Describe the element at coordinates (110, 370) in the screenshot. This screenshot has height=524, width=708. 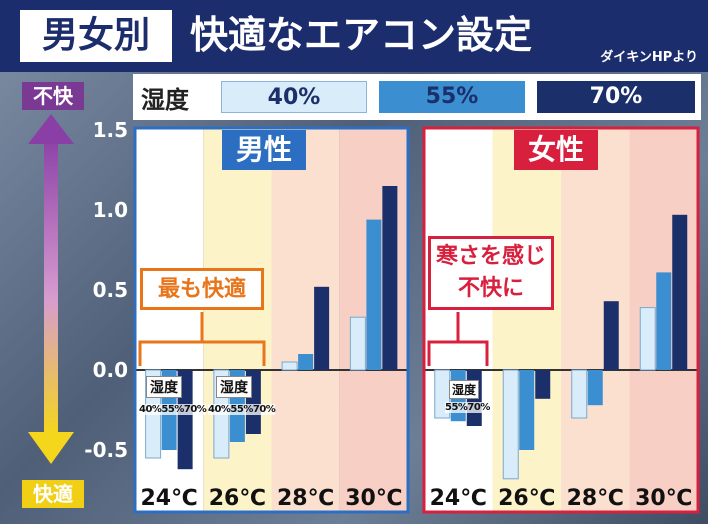
I see `y-tick-label: 0.0` at that location.